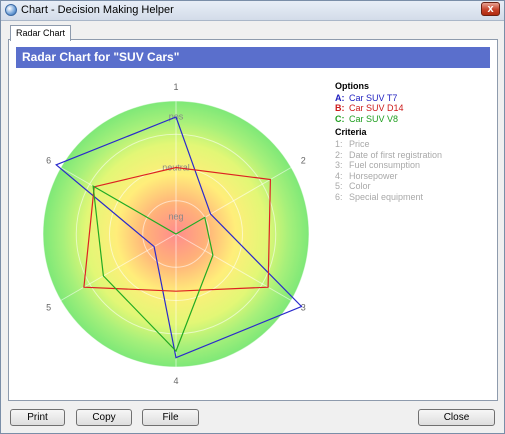 The height and width of the screenshot is (434, 505). I want to click on criteria-item-5: 5: Color, so click(415, 186).